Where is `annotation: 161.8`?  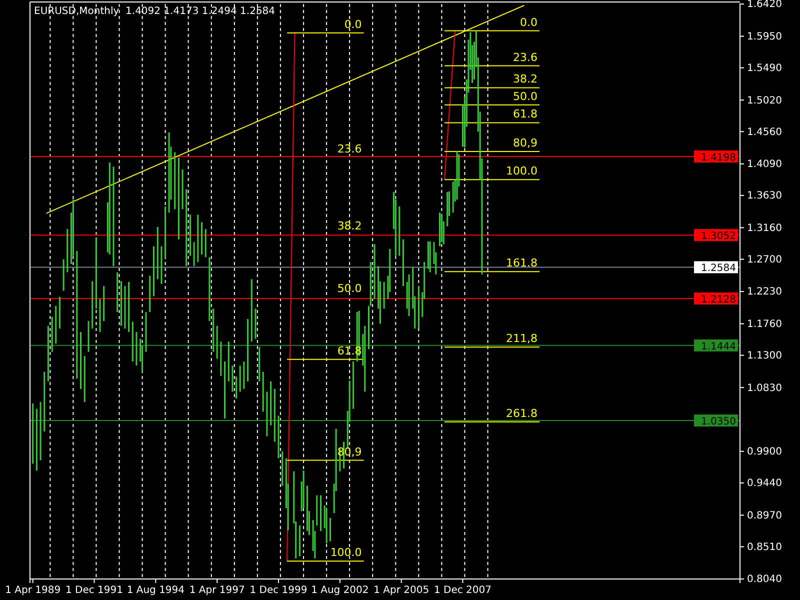
annotation: 161.8 is located at coordinates (522, 263).